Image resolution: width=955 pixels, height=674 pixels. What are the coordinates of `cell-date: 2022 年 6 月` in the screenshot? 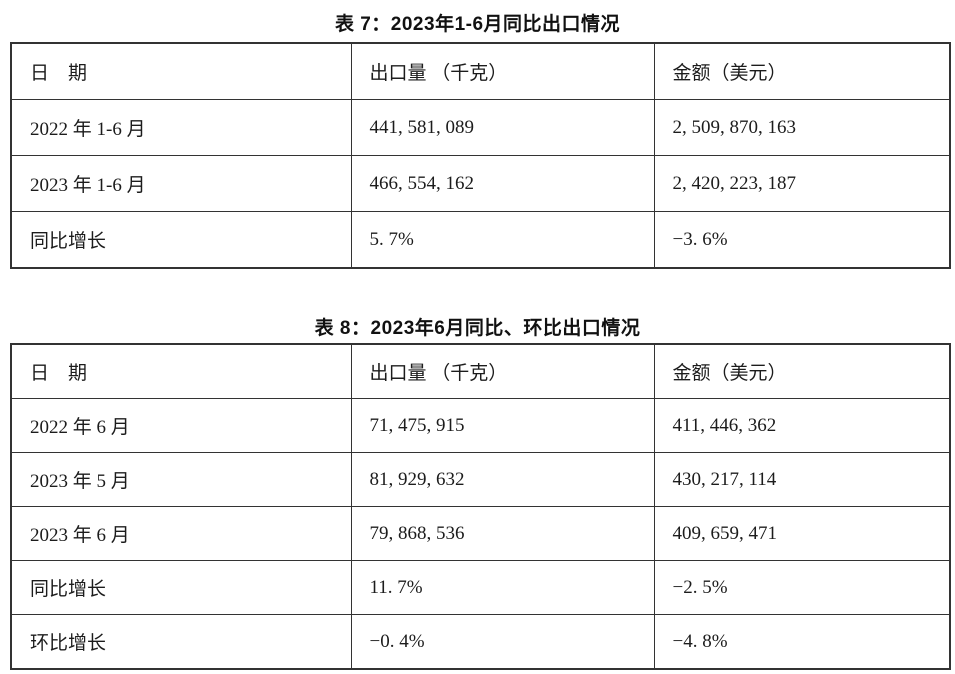 It's located at (181, 425).